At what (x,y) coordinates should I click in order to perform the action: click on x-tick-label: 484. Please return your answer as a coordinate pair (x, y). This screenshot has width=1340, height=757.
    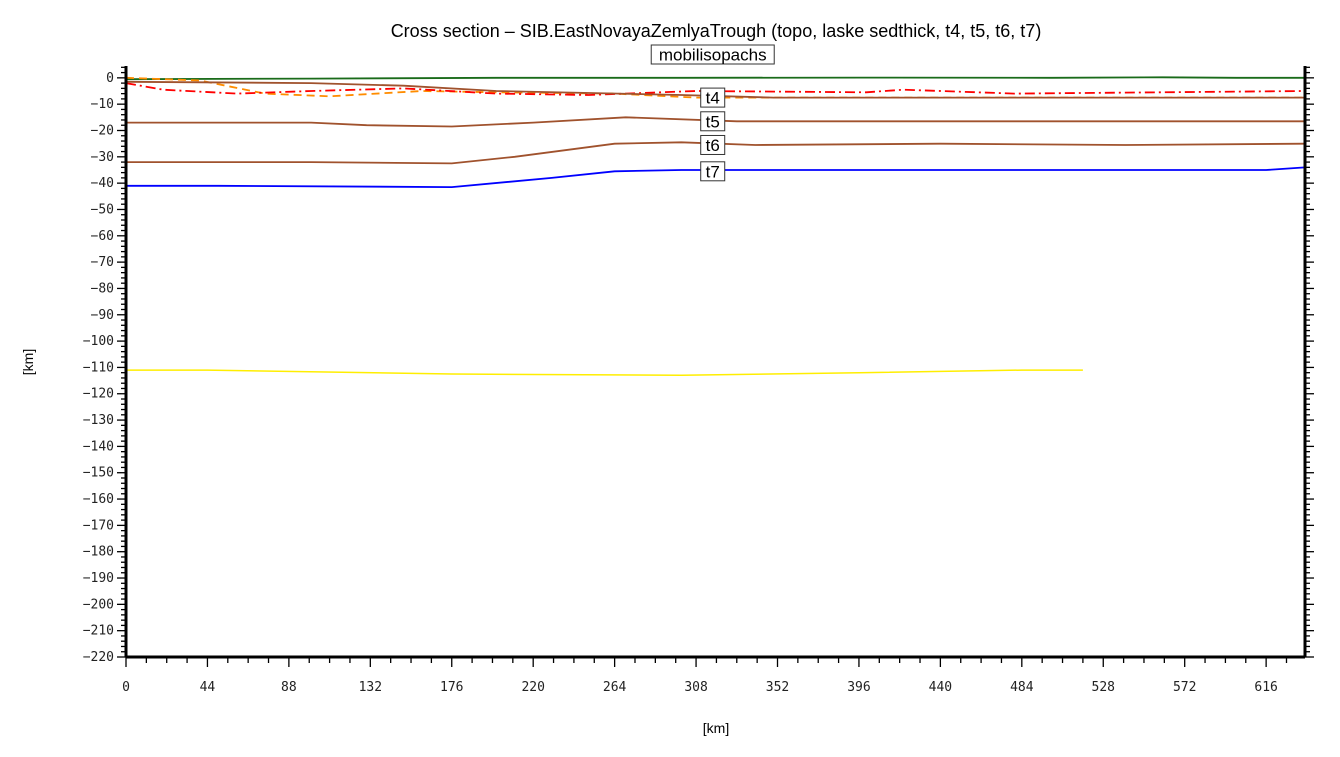
    Looking at the image, I should click on (1022, 687).